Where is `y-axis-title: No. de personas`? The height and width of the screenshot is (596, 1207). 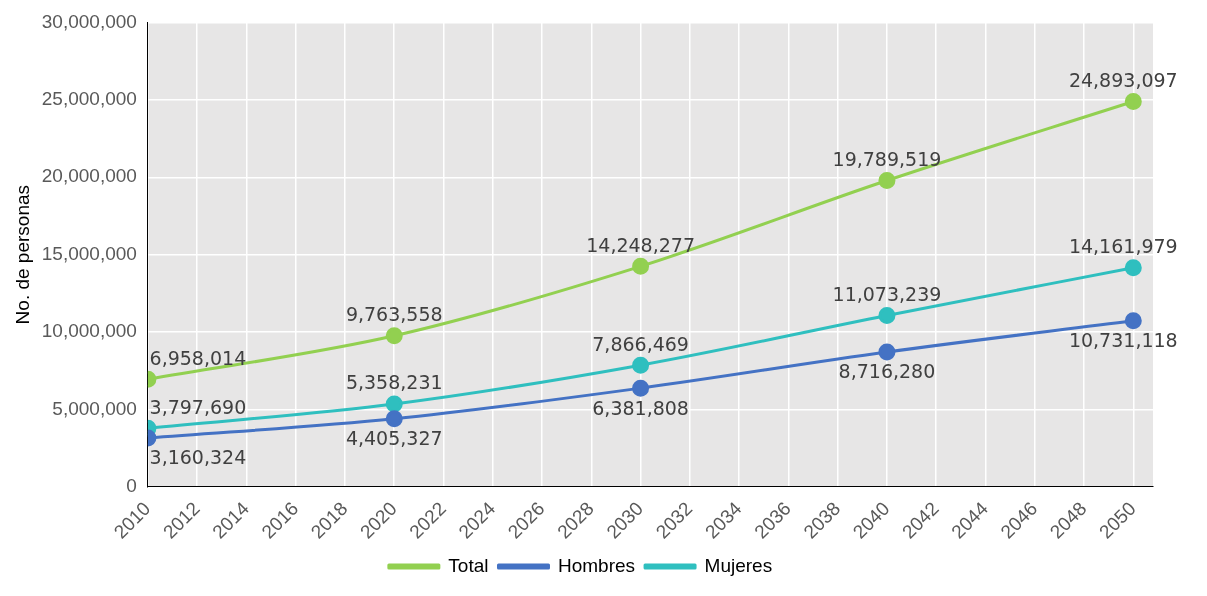 y-axis-title: No. de personas is located at coordinates (22, 254).